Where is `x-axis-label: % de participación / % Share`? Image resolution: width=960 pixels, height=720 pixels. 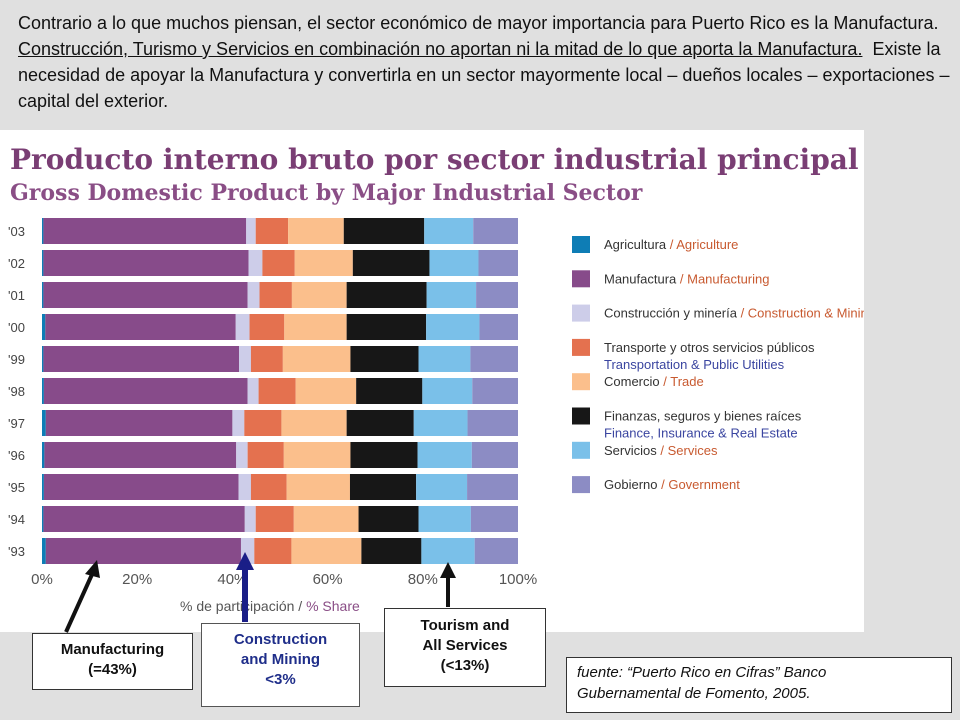
x-axis-label: % de participación / % Share is located at coordinates (270, 606).